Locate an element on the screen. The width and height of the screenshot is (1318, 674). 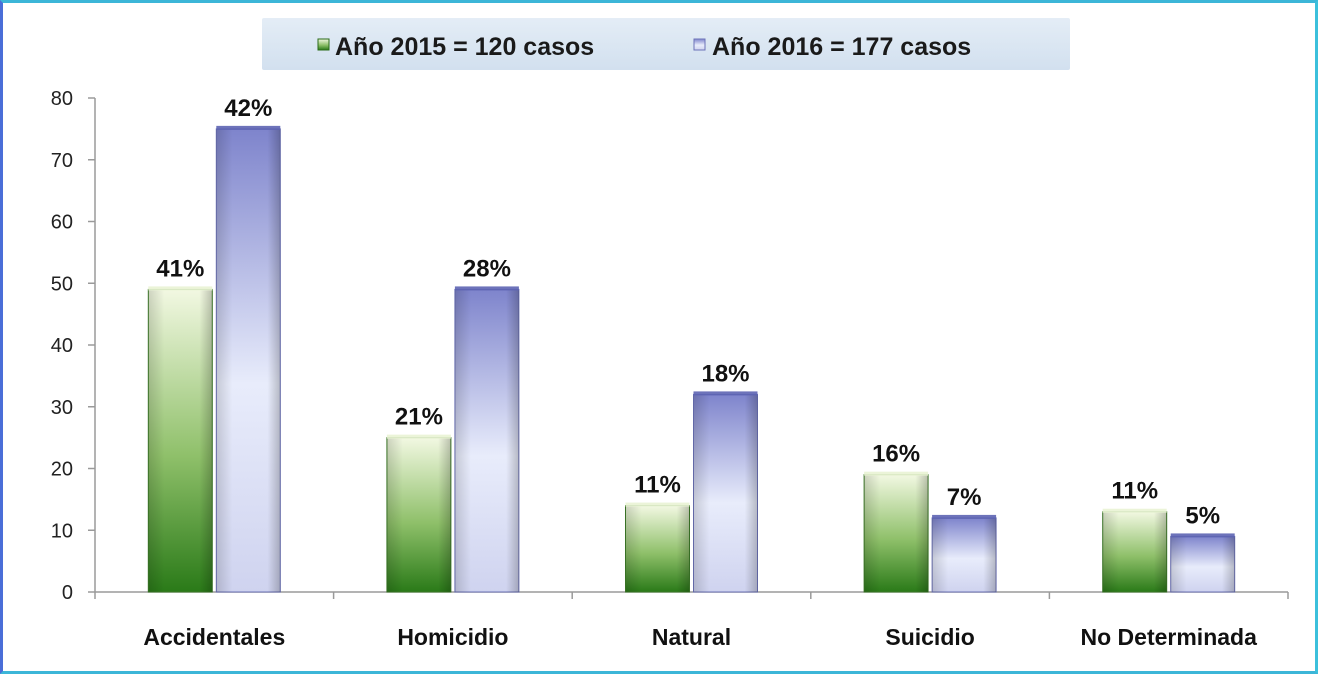
y-axis-ticks: 0 10 20 30 40 50 60 70 80 is located at coordinates (73, 346).